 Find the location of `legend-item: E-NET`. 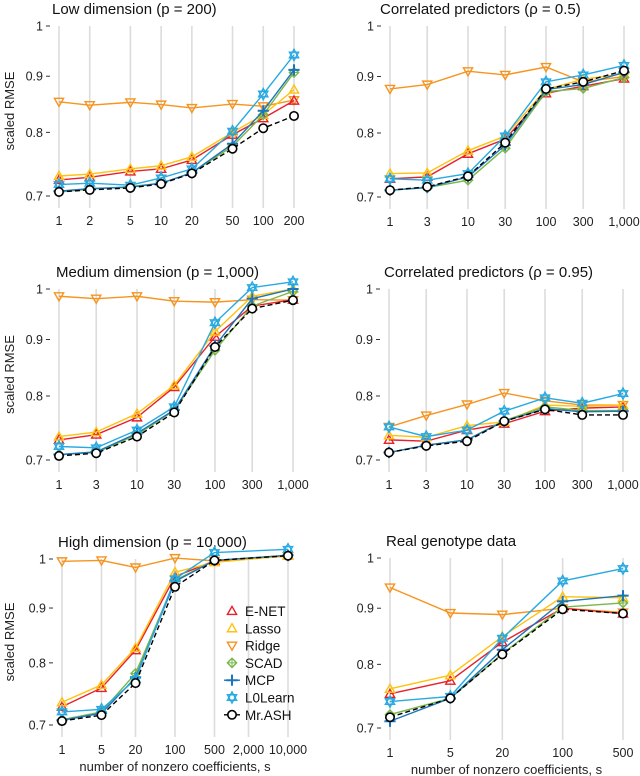

legend-item: E-NET is located at coordinates (256, 611).